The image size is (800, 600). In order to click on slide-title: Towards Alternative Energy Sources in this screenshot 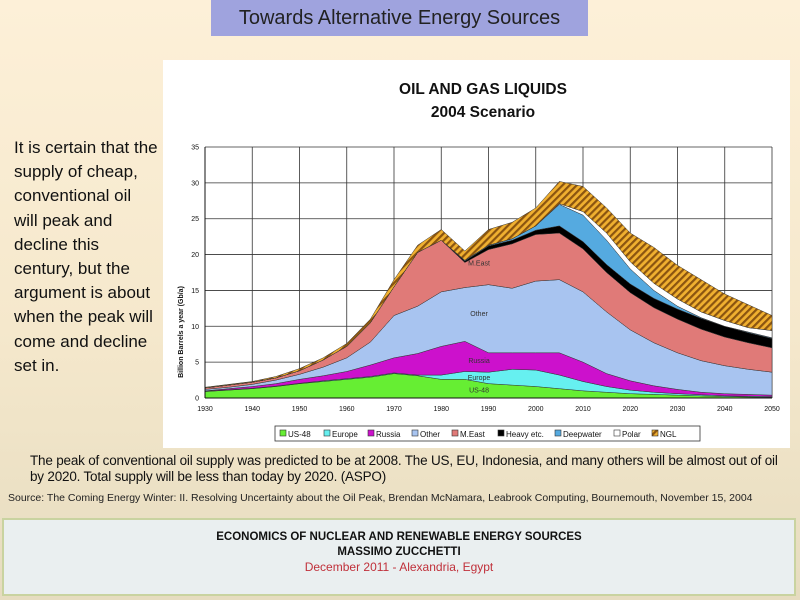, I will do `click(399, 18)`.